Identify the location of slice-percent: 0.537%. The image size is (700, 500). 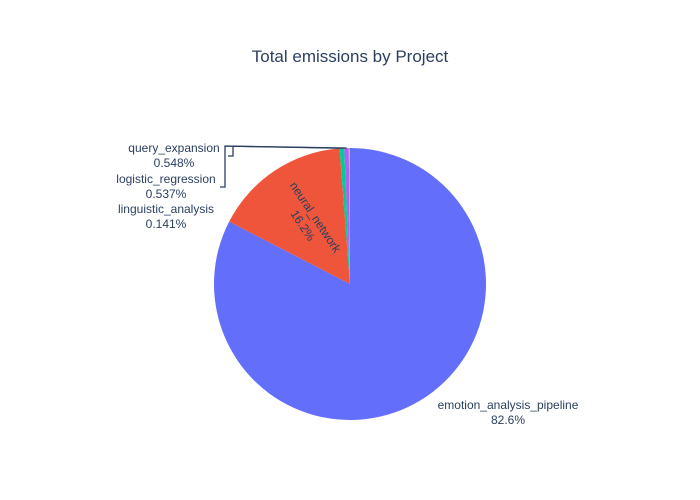
(166, 194).